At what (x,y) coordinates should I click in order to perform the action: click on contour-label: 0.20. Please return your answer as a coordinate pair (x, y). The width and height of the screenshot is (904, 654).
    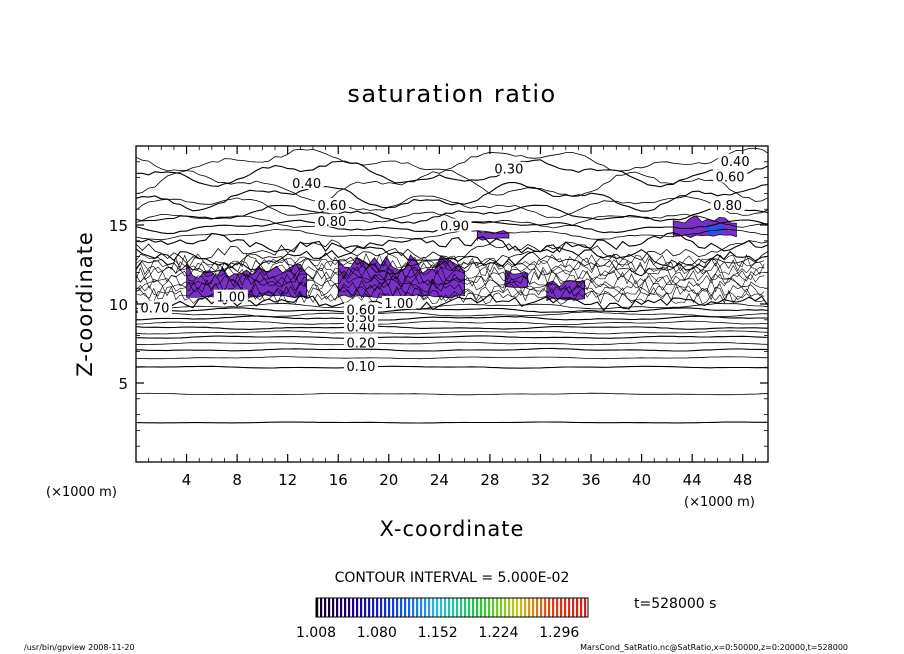
    Looking at the image, I should click on (361, 344).